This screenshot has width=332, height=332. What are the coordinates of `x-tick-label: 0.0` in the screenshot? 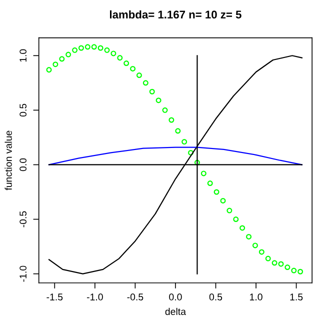 It's located at (175, 297).